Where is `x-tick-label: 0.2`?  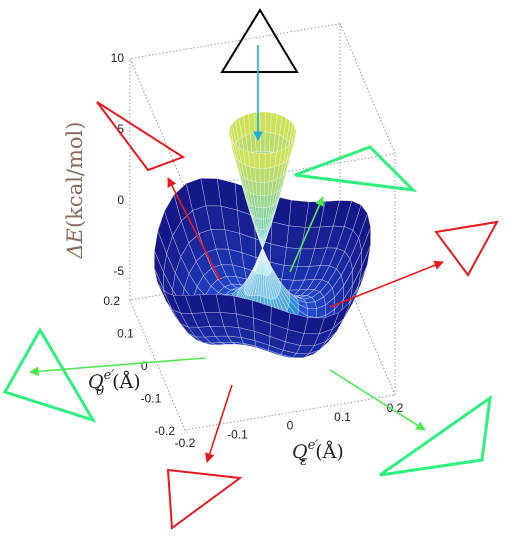
x-tick-label: 0.2 is located at coordinates (395, 408).